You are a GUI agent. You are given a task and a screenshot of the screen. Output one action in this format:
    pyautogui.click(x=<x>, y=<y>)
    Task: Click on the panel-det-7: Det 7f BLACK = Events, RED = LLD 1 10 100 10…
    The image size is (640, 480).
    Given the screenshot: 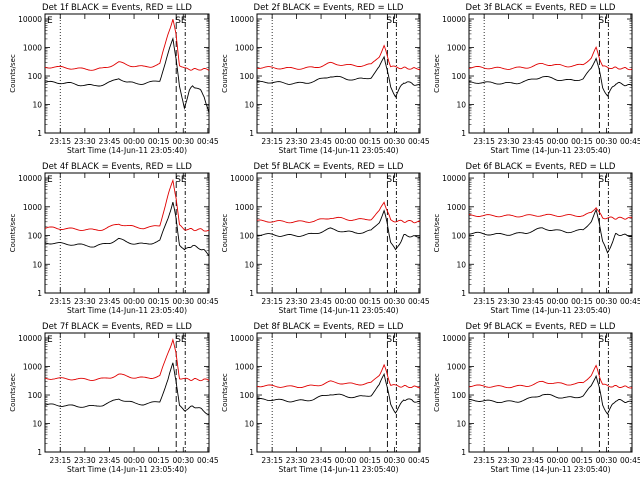 What is the action you would take?
    pyautogui.click(x=114, y=398)
    